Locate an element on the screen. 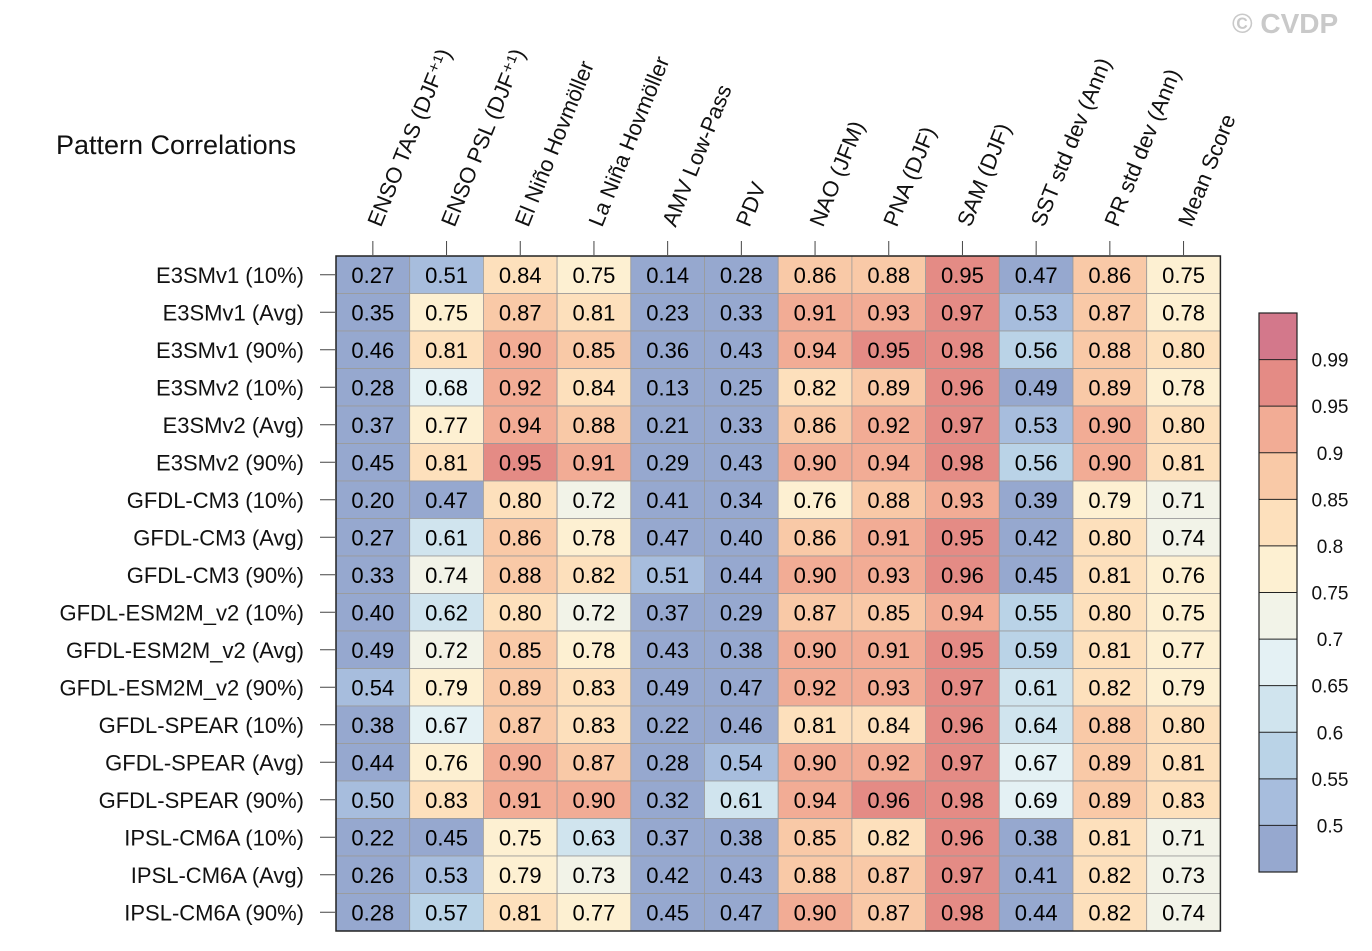  column-label: NAO (JFM) is located at coordinates (837, 173).